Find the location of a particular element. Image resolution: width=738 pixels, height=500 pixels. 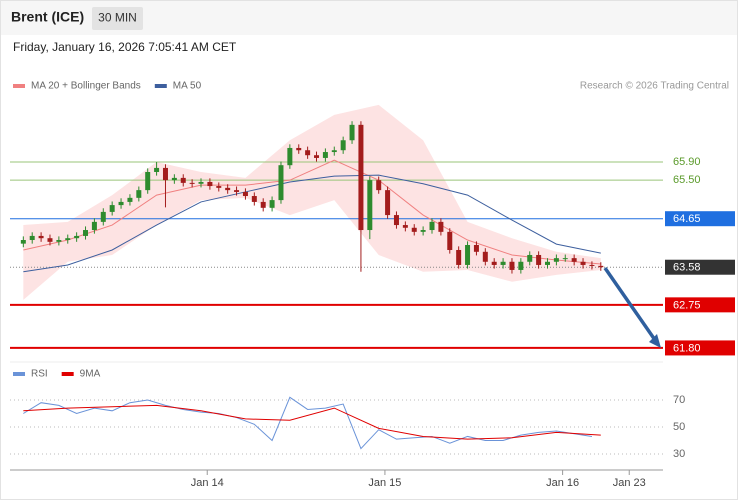

level-label: 61.80 is located at coordinates (687, 348).